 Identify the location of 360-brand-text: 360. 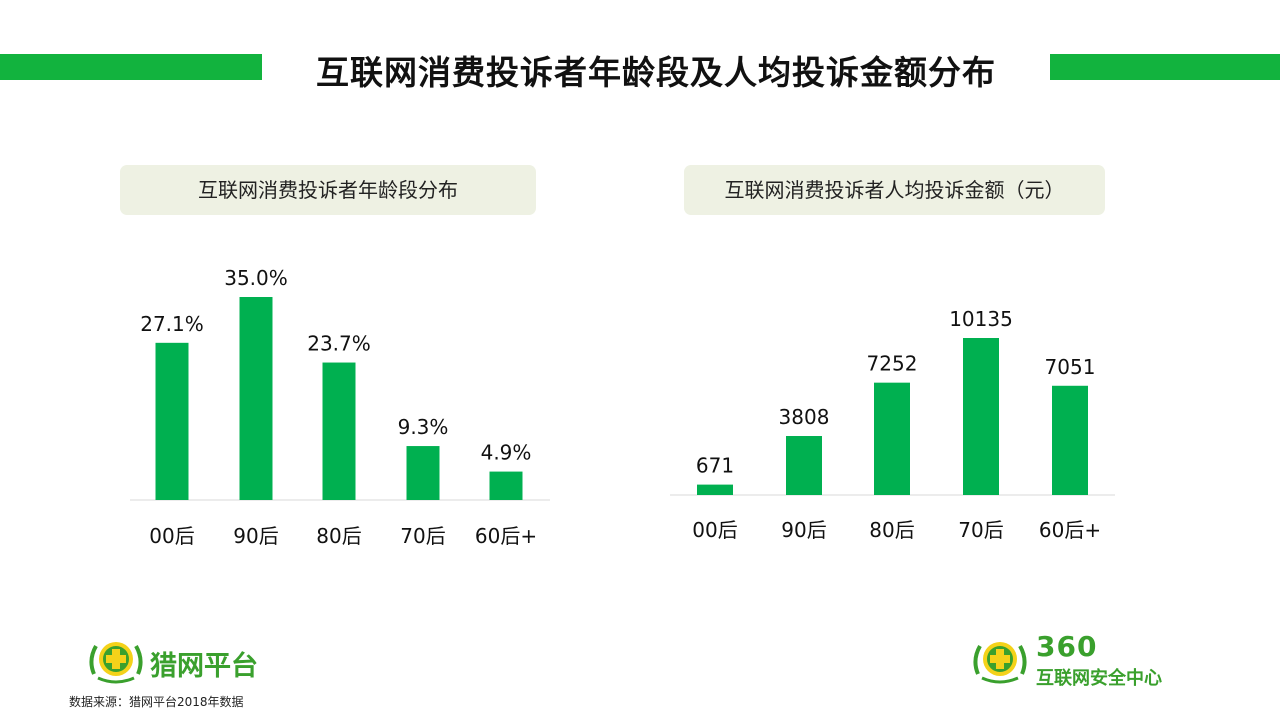
(1067, 646).